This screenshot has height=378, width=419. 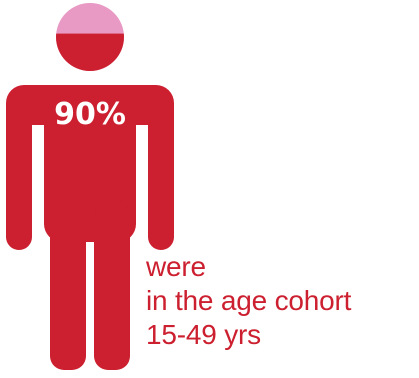 What do you see at coordinates (68, 285) in the screenshot?
I see `left-leg` at bounding box center [68, 285].